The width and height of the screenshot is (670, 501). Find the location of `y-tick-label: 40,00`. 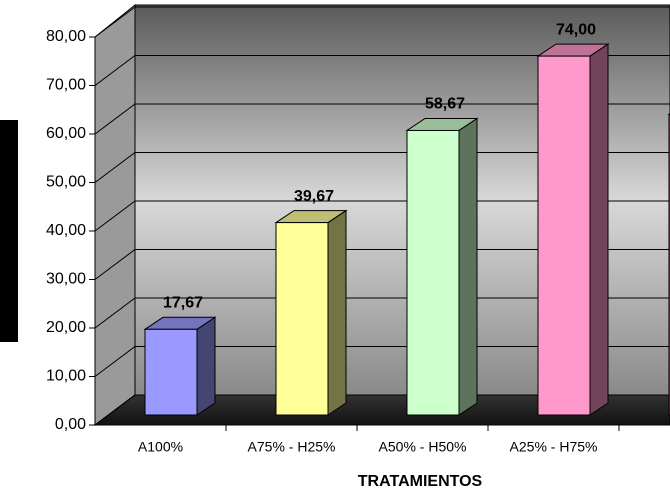

y-tick-label: 40,00 is located at coordinates (66, 230).